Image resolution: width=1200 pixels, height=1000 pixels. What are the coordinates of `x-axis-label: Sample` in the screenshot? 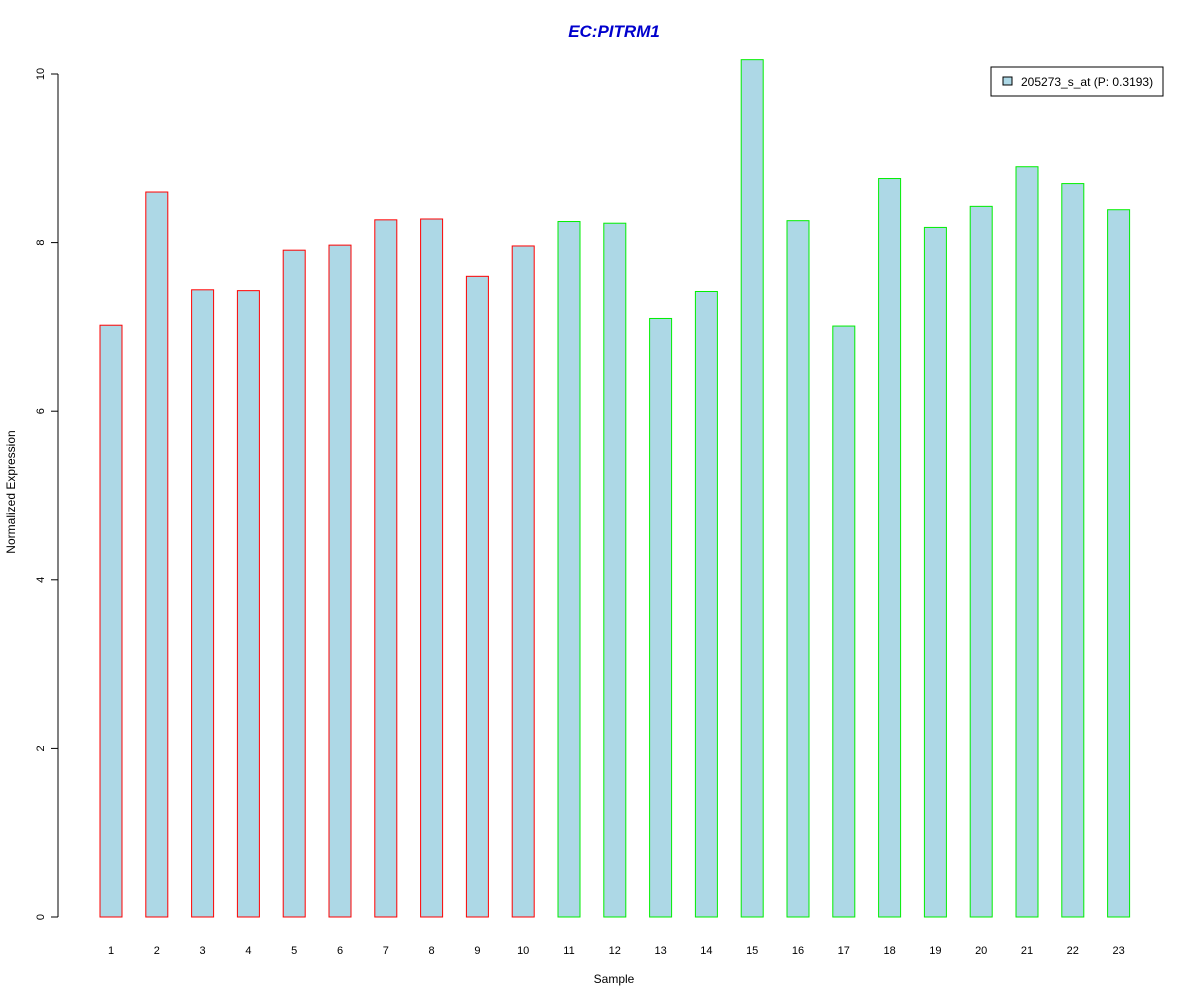 It's located at (614, 979).